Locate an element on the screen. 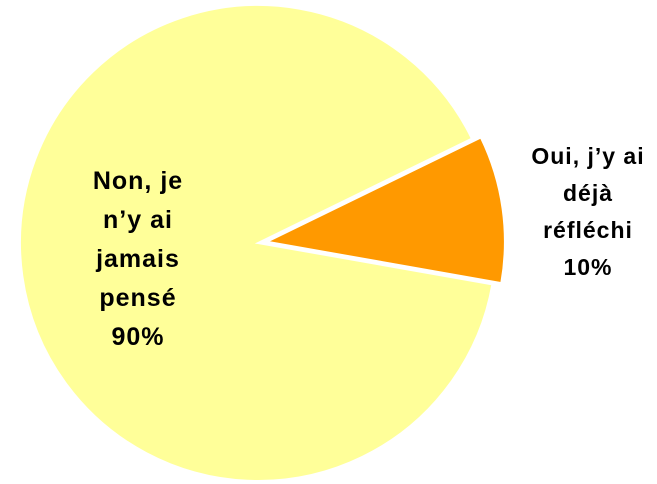  slice-label: Oui, j’y ai déjà réfléchi 10% is located at coordinates (588, 212).